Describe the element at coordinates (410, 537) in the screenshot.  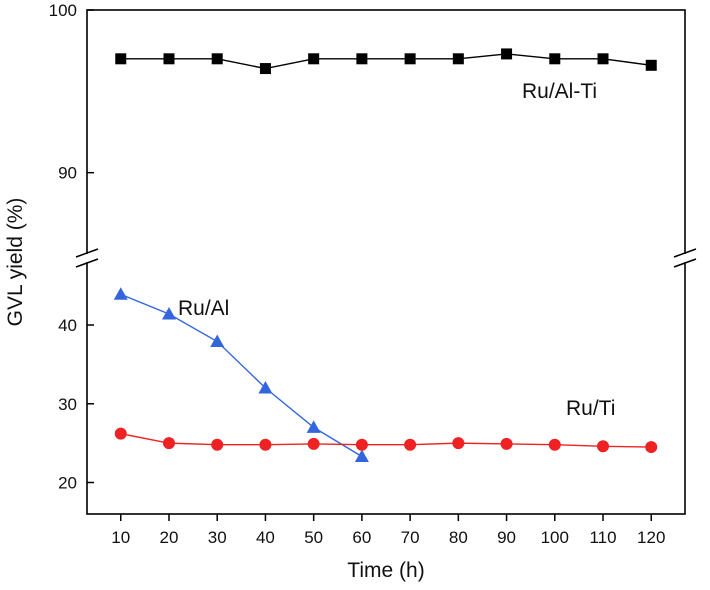
I see `x-tick-label-70: 70` at that location.